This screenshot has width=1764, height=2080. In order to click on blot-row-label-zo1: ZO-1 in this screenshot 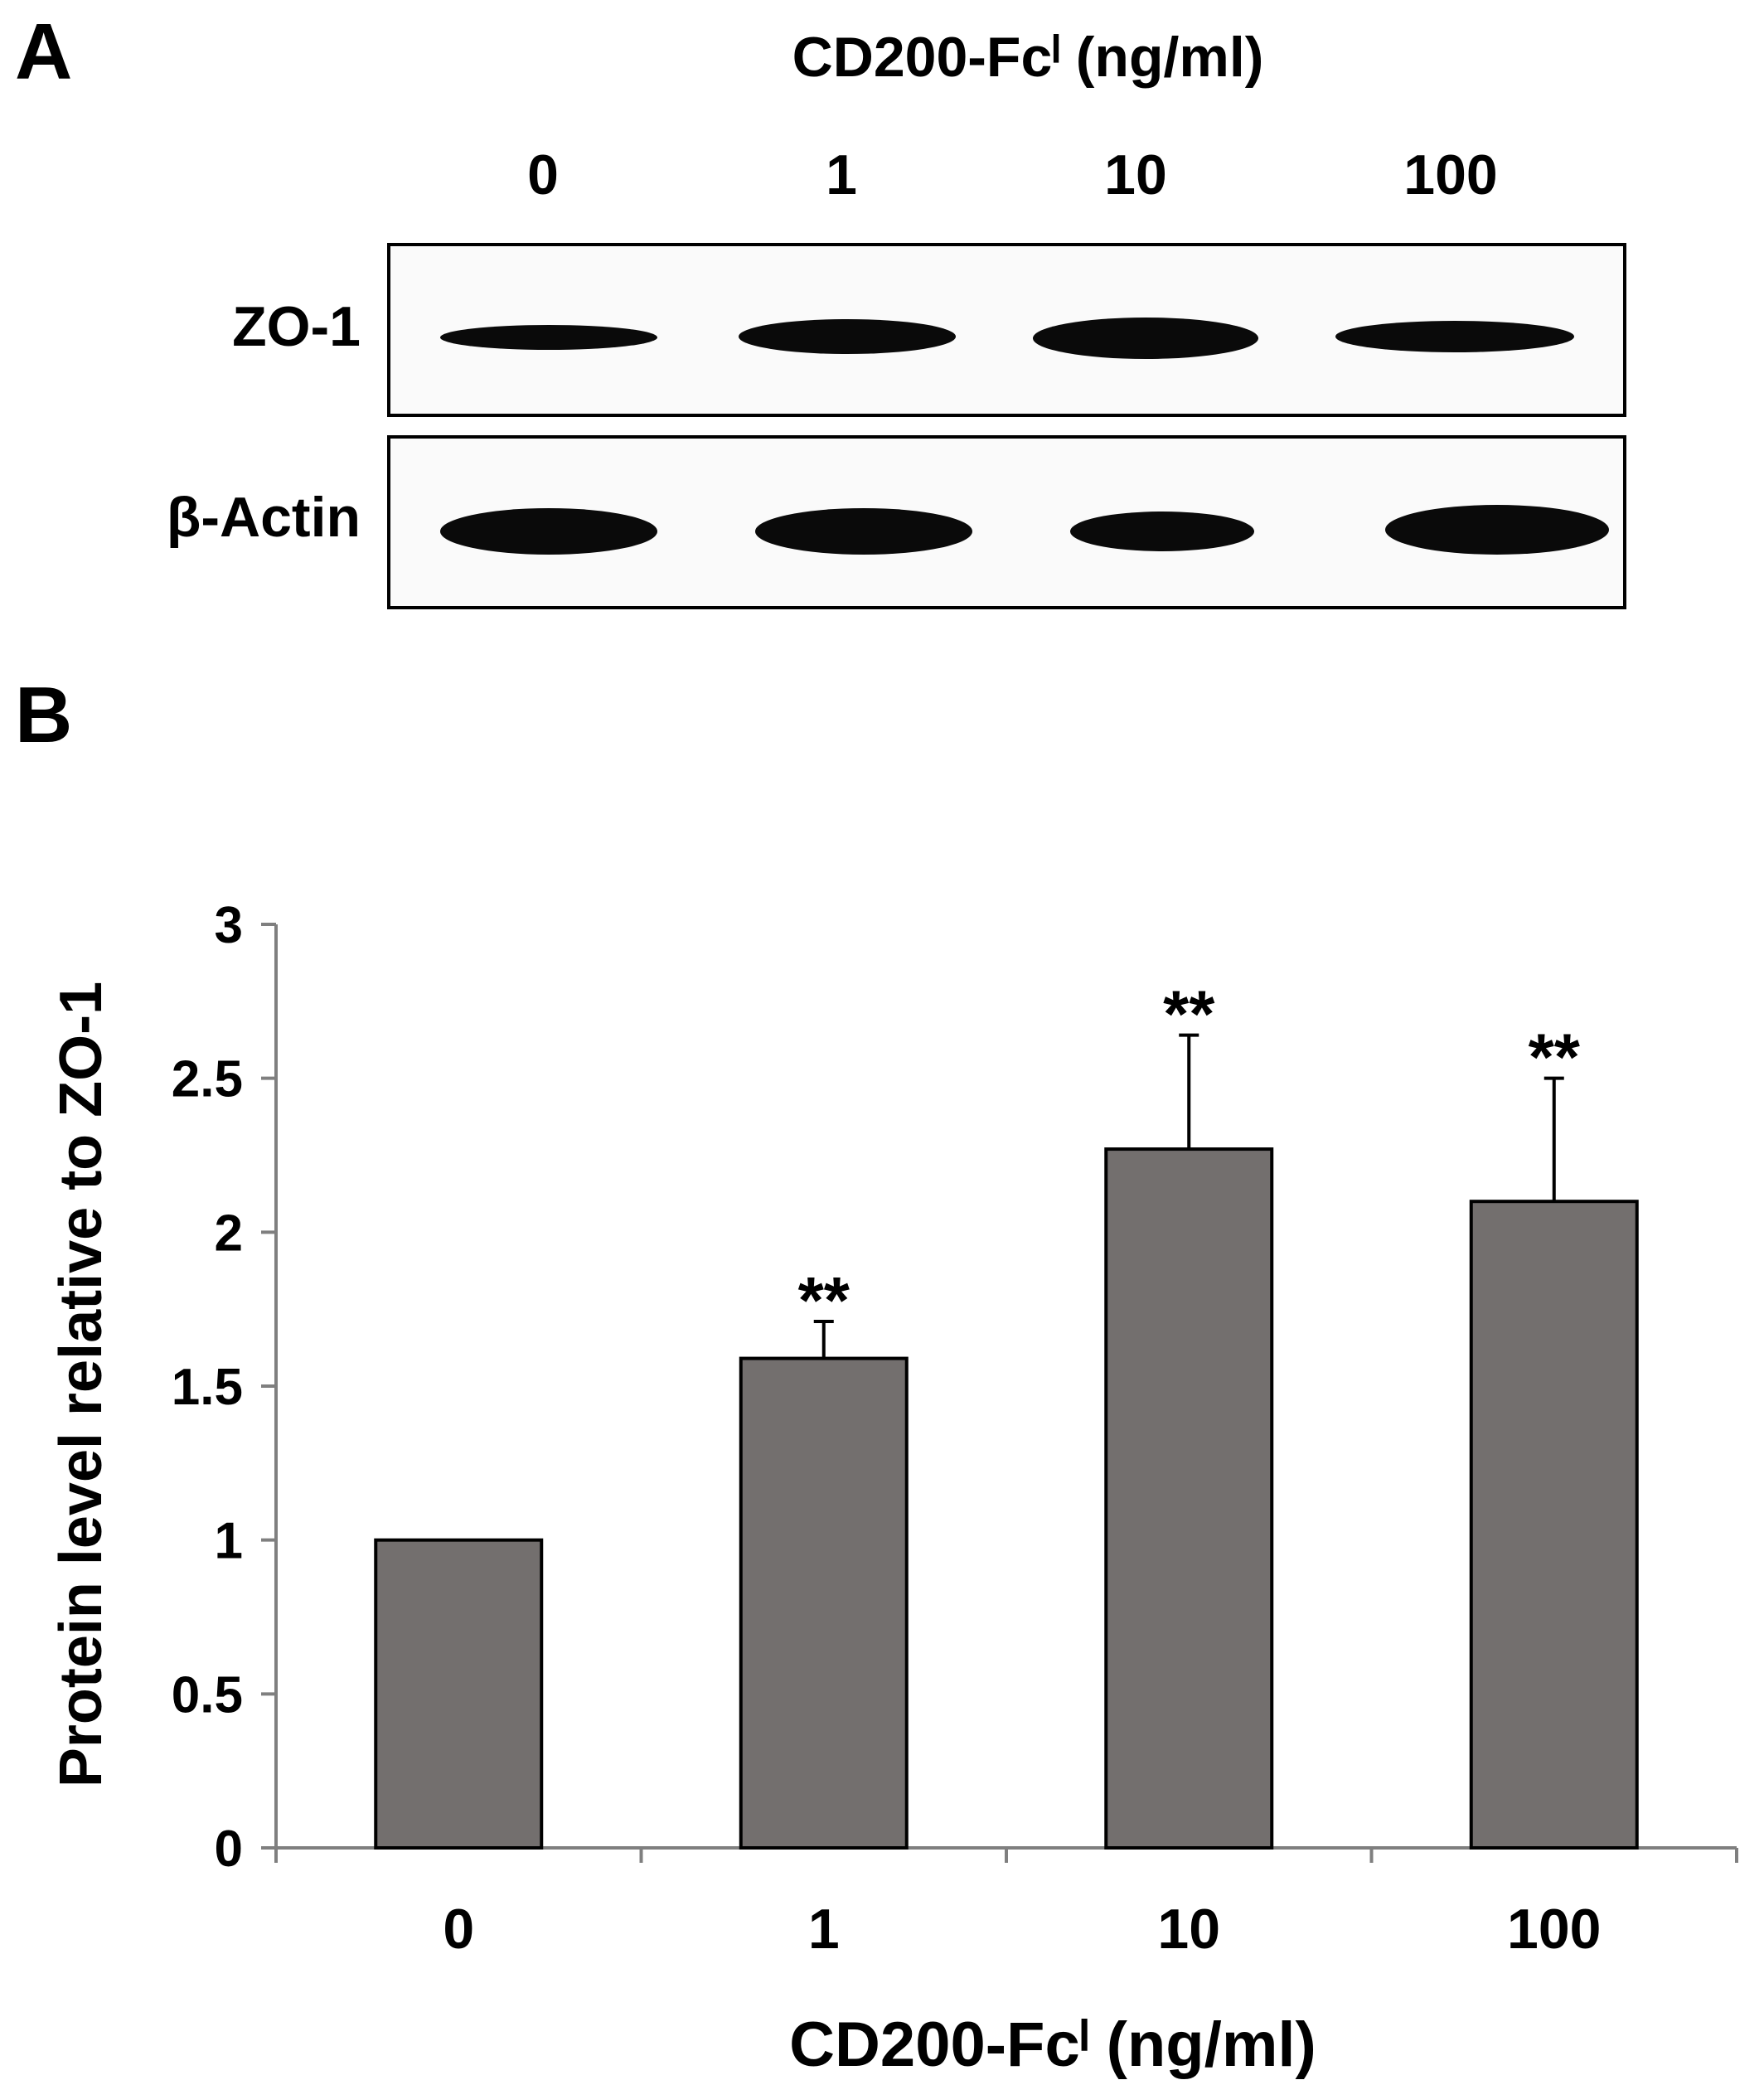, I will do `click(296, 326)`.